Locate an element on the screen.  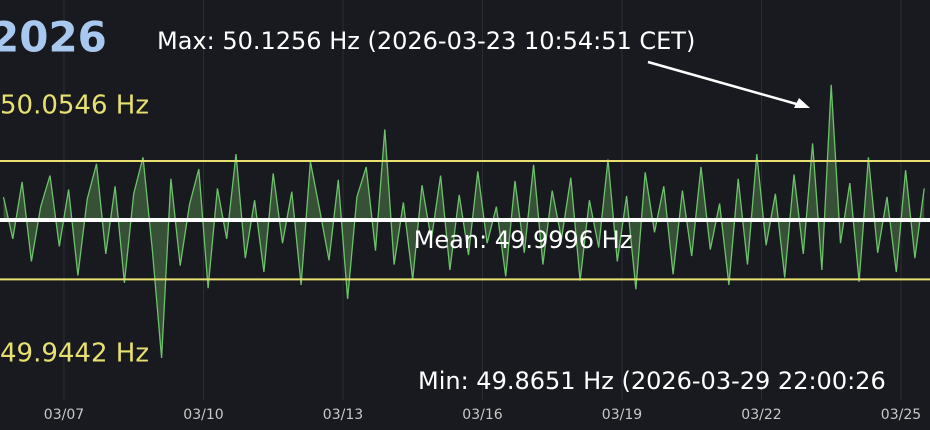
x-tick-label: 03/13 is located at coordinates (343, 415).